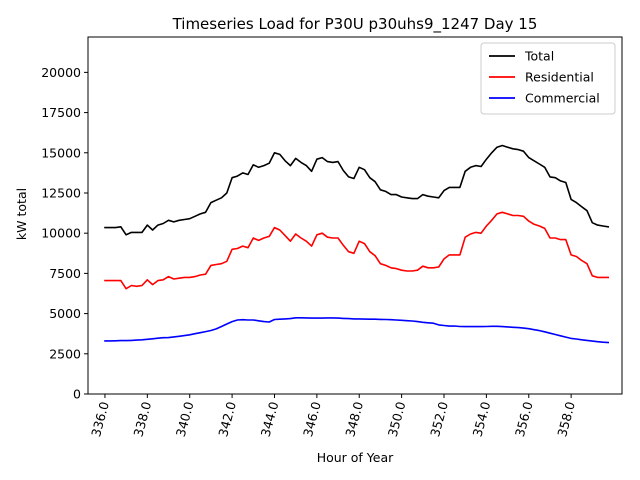 The width and height of the screenshot is (640, 480). I want to click on x-axis-label: Hour of Year, so click(355, 457).